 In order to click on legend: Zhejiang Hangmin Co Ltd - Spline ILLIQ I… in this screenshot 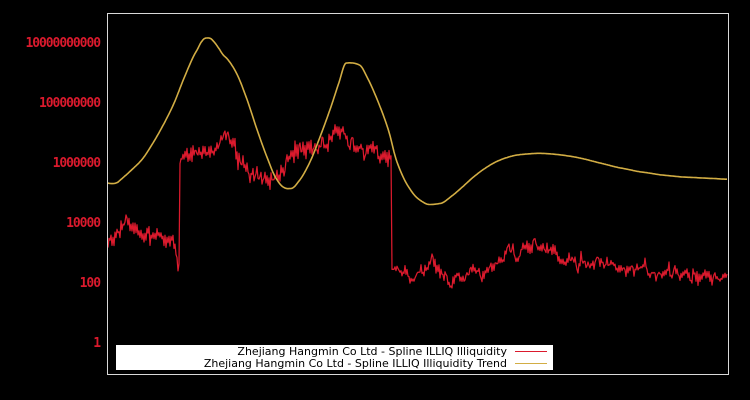, I will do `click(334, 357)`.